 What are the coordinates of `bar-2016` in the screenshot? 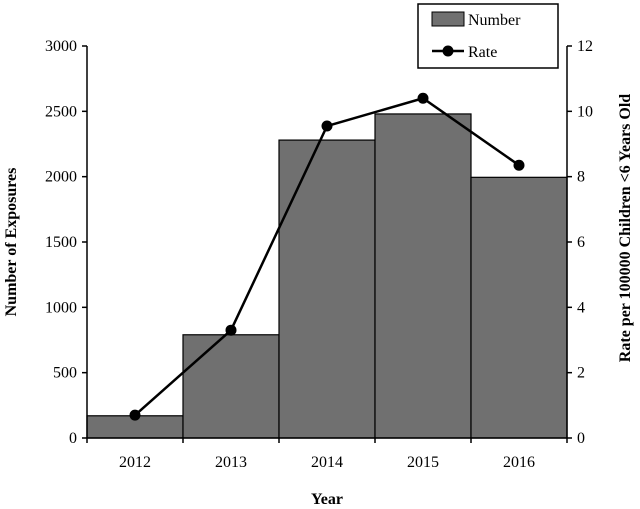 It's located at (519, 307).